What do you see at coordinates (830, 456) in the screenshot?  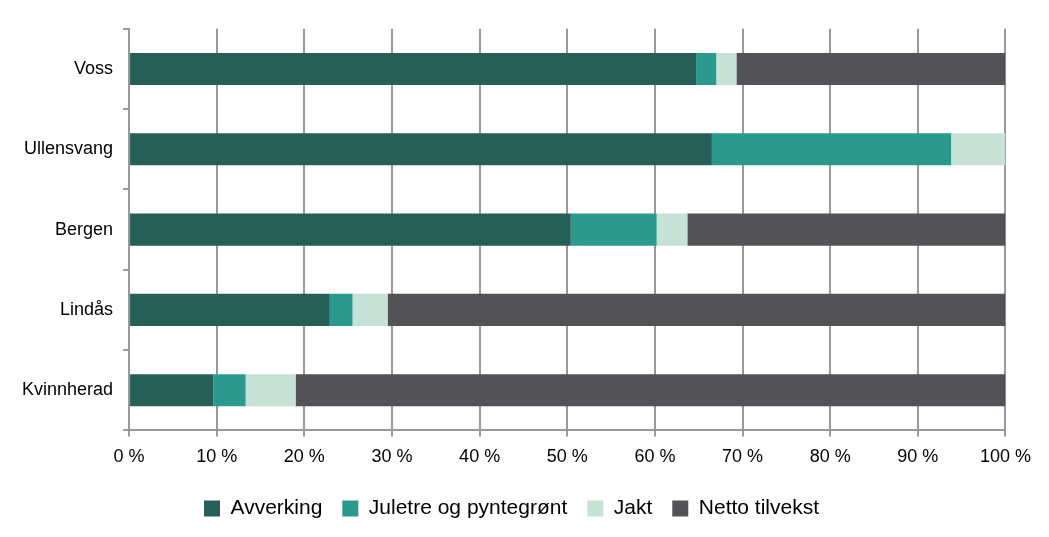 I see `x-tick-label: 80 %` at bounding box center [830, 456].